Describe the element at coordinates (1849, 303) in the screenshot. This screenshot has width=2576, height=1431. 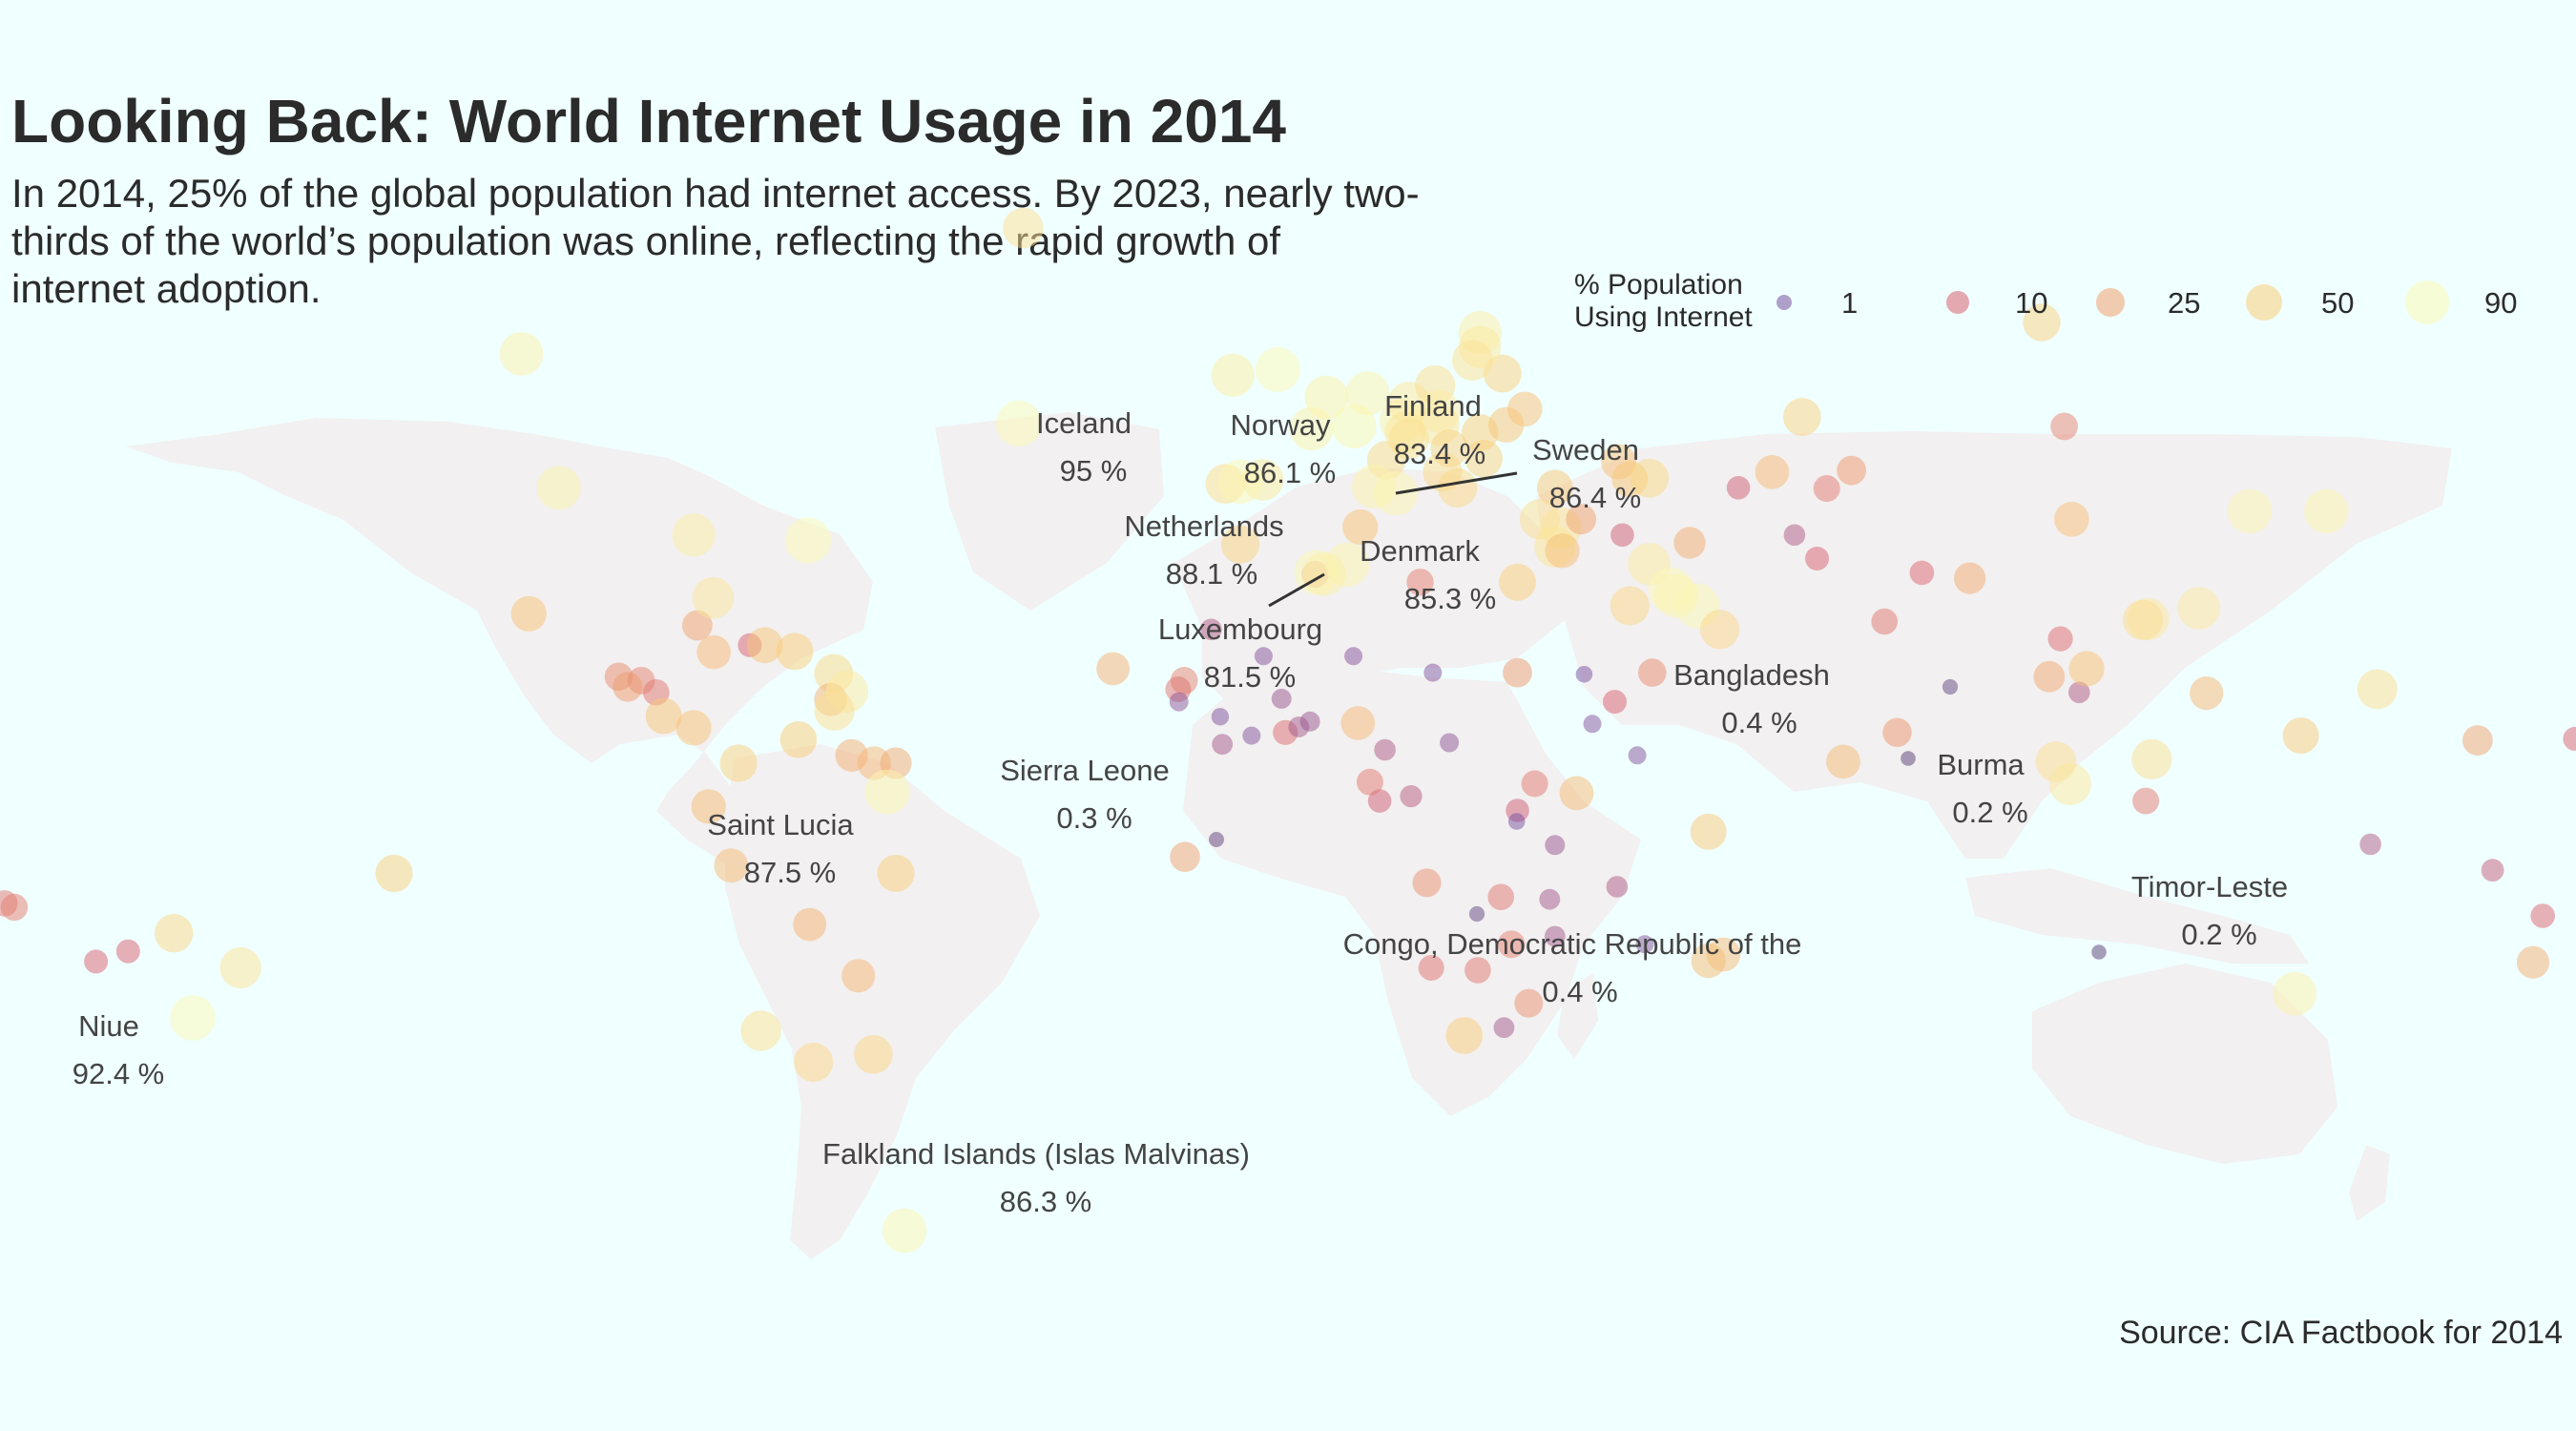
I see `legend-label-1: 1` at that location.